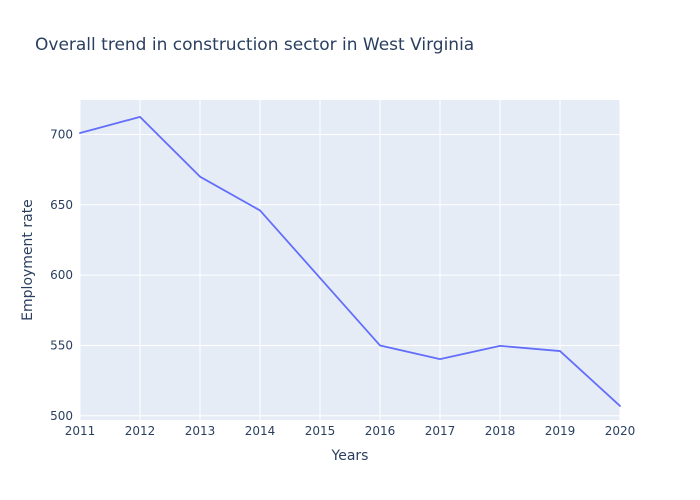  Describe the element at coordinates (440, 431) in the screenshot. I see `x-tick-label: 2017` at that location.